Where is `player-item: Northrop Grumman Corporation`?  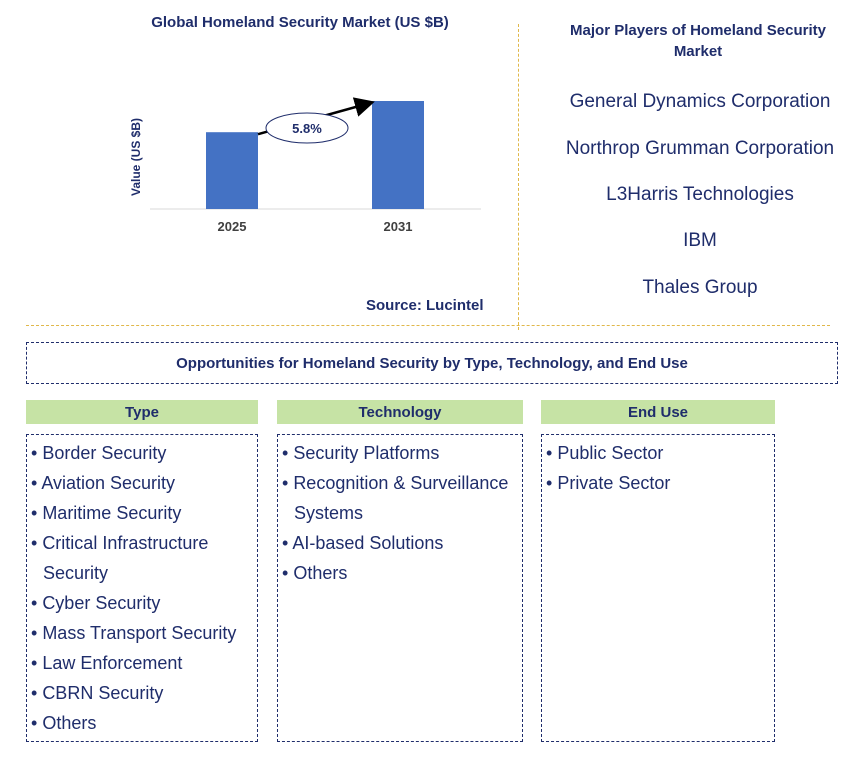 player-item: Northrop Grumman Corporation is located at coordinates (700, 148).